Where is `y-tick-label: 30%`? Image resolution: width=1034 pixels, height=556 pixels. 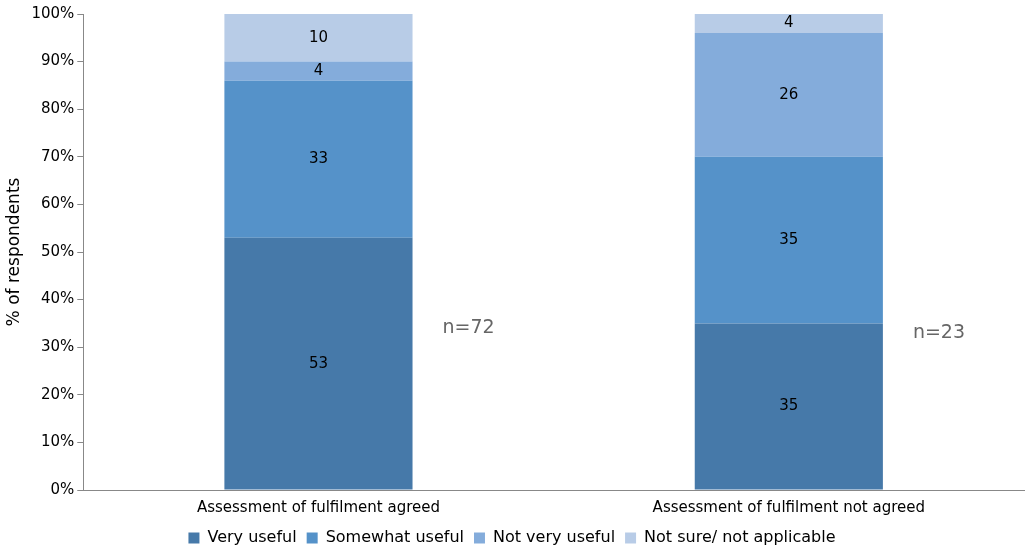 y-tick-label: 30% is located at coordinates (57, 346).